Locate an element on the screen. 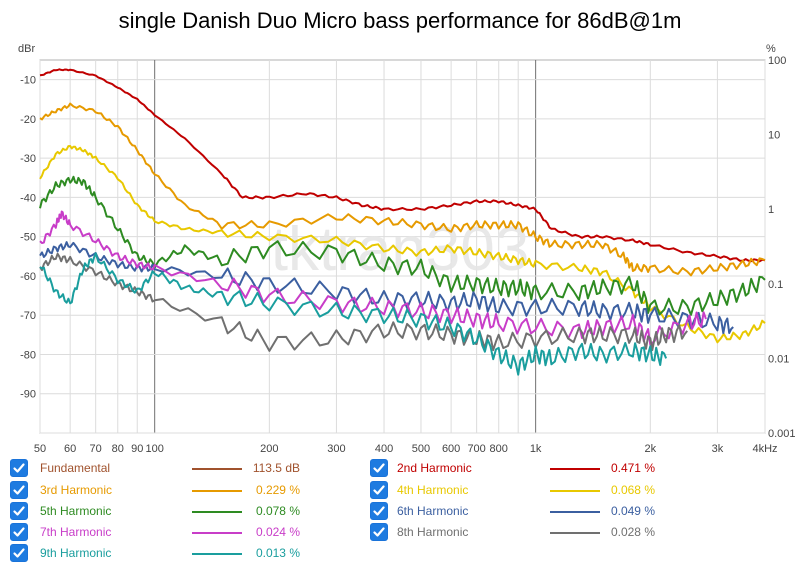  y-right-axis-label: % is located at coordinates (771, 49).